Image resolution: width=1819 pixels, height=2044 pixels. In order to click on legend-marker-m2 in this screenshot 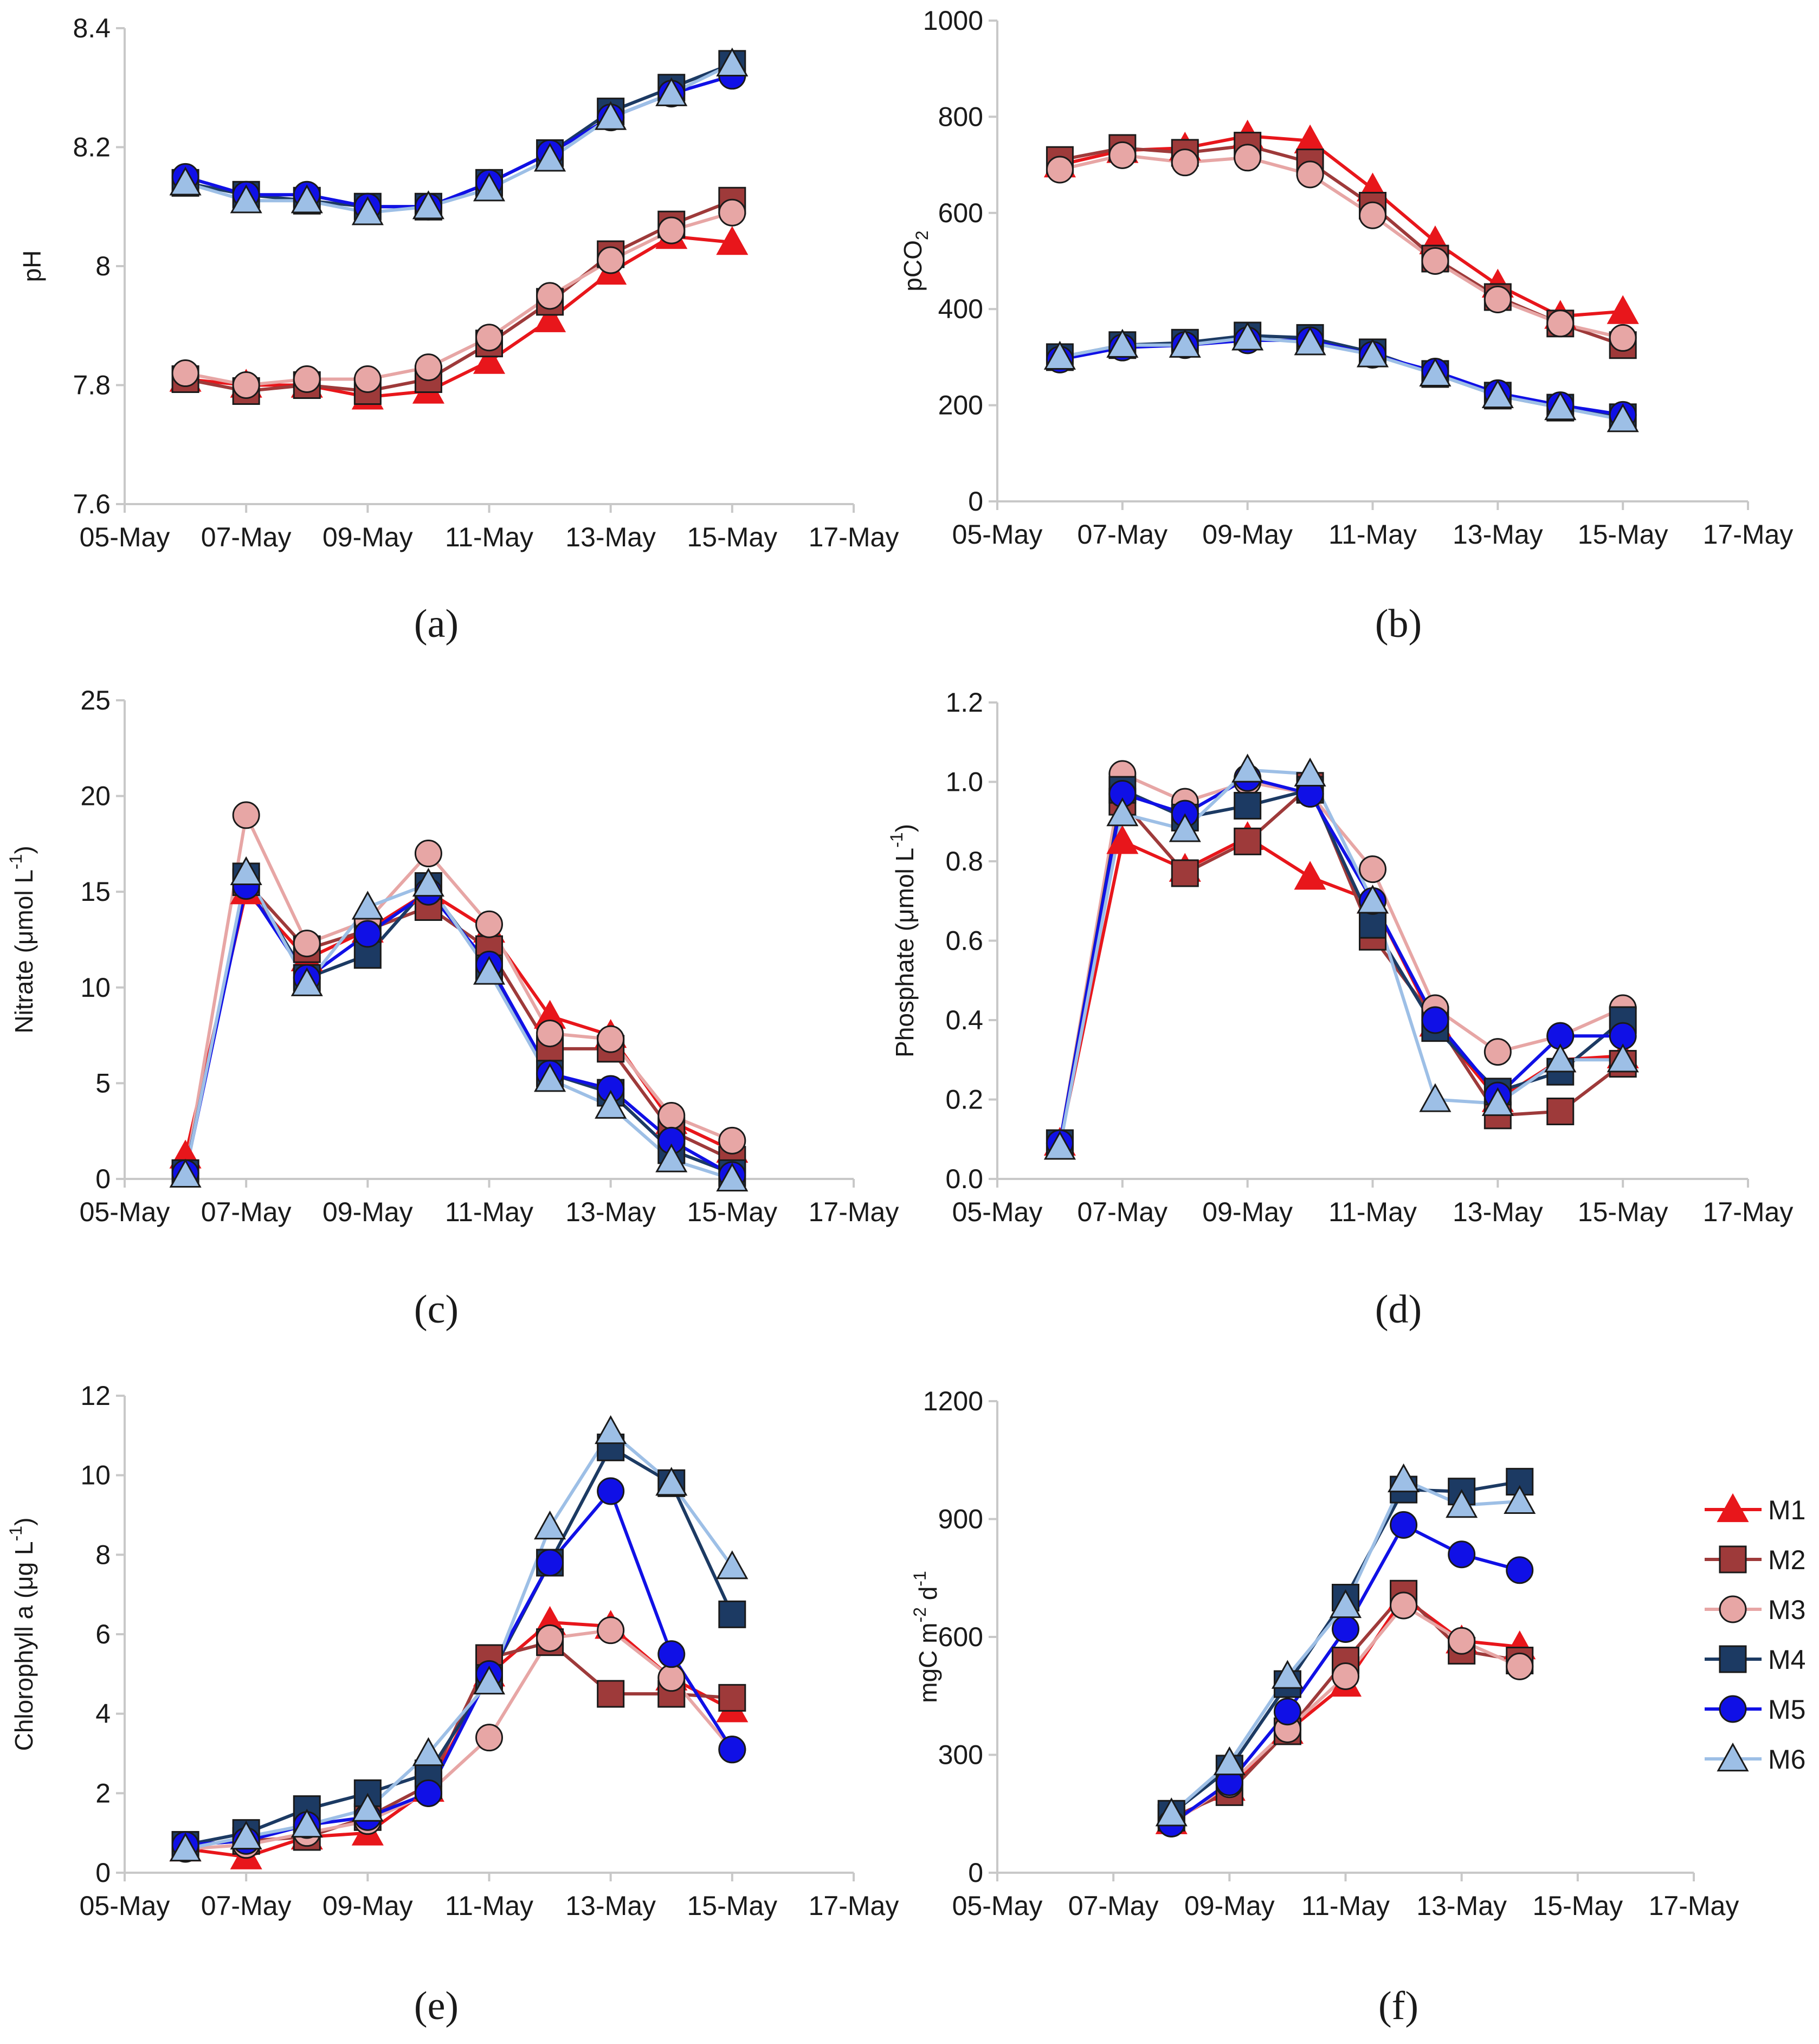, I will do `click(1733, 1559)`.